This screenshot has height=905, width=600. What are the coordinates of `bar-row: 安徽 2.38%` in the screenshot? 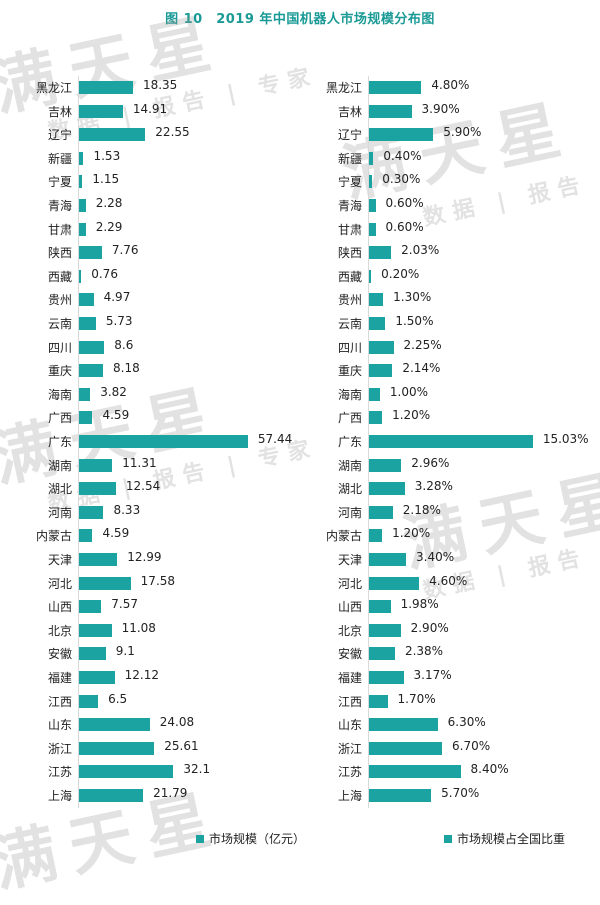 It's located at (445, 654).